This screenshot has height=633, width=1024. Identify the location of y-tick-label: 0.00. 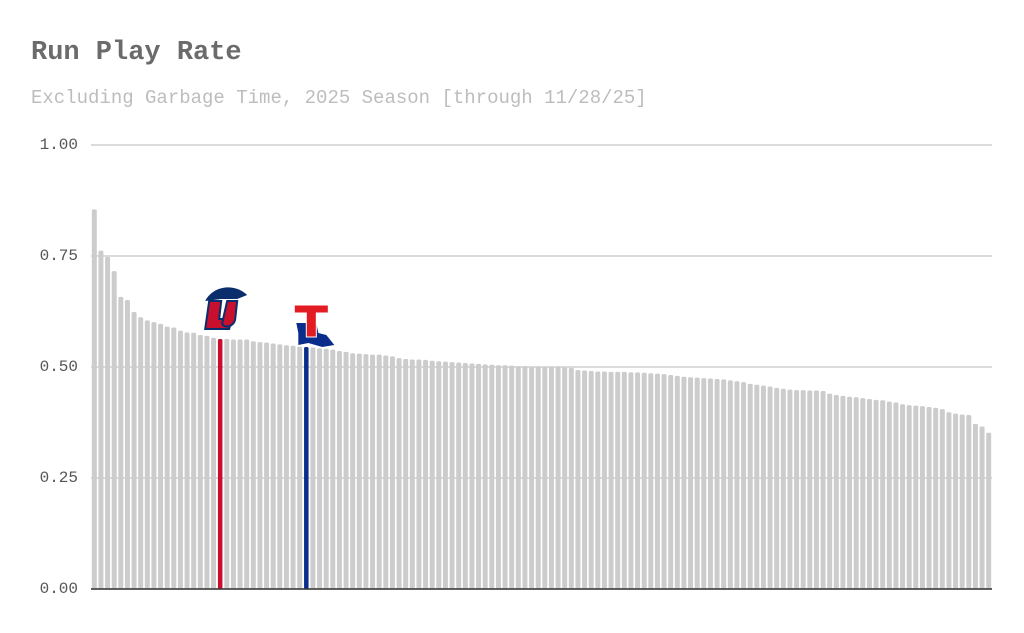
(59, 589).